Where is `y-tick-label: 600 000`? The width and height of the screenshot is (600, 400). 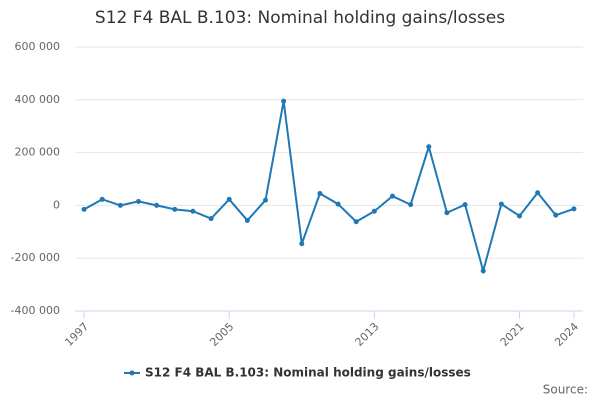
y-tick-label: 600 000 is located at coordinates (38, 46).